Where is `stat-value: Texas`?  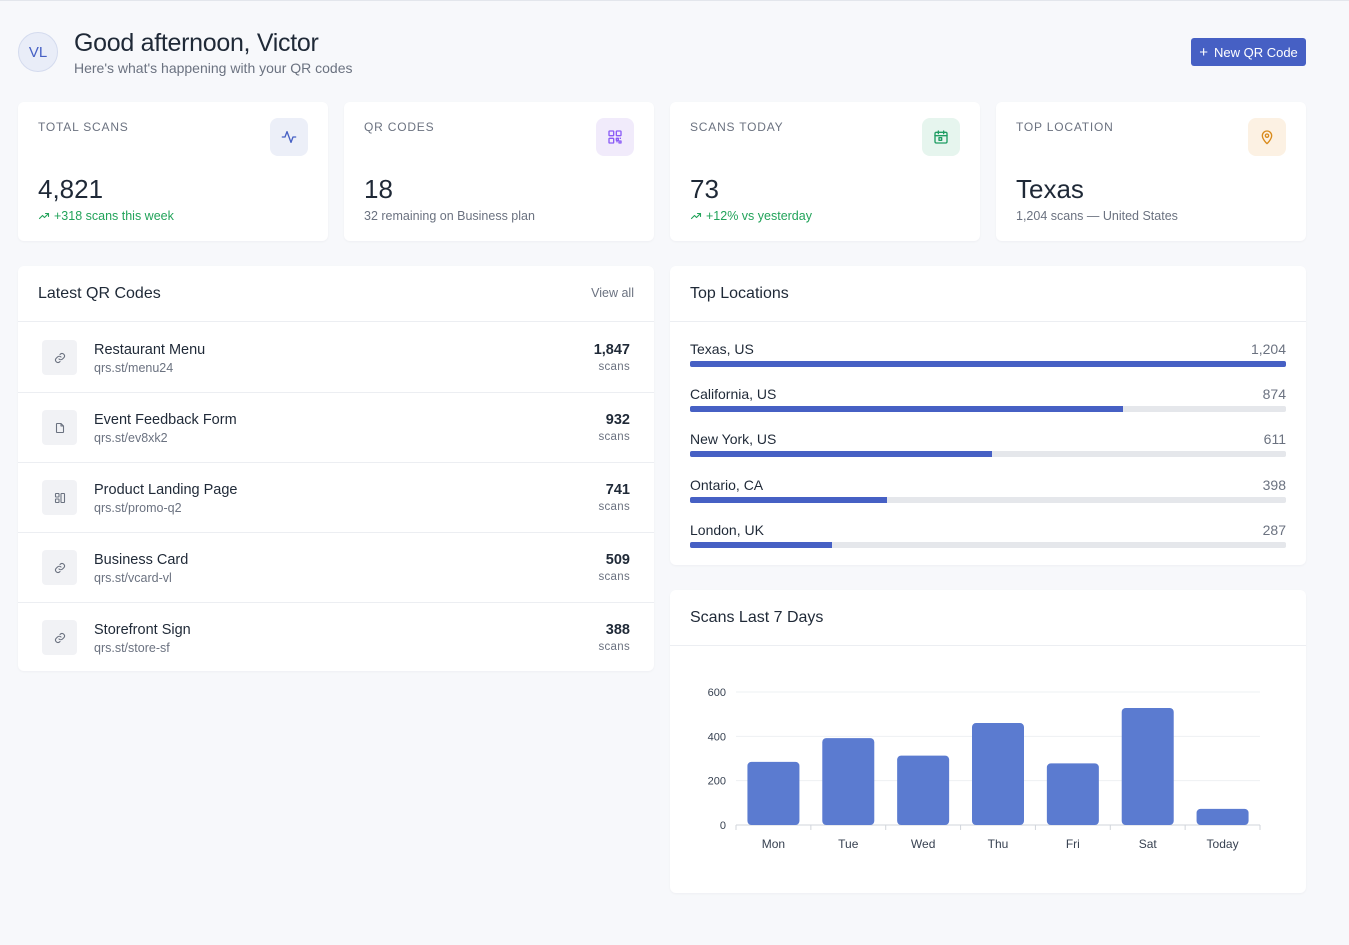
stat-value: Texas is located at coordinates (1050, 189).